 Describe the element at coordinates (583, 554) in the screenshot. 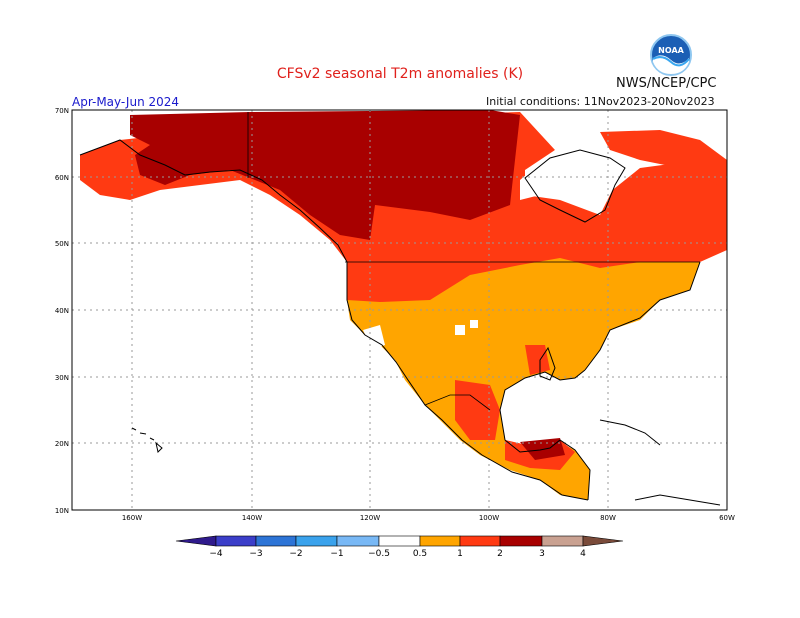

I see `legend-tick: 4` at that location.